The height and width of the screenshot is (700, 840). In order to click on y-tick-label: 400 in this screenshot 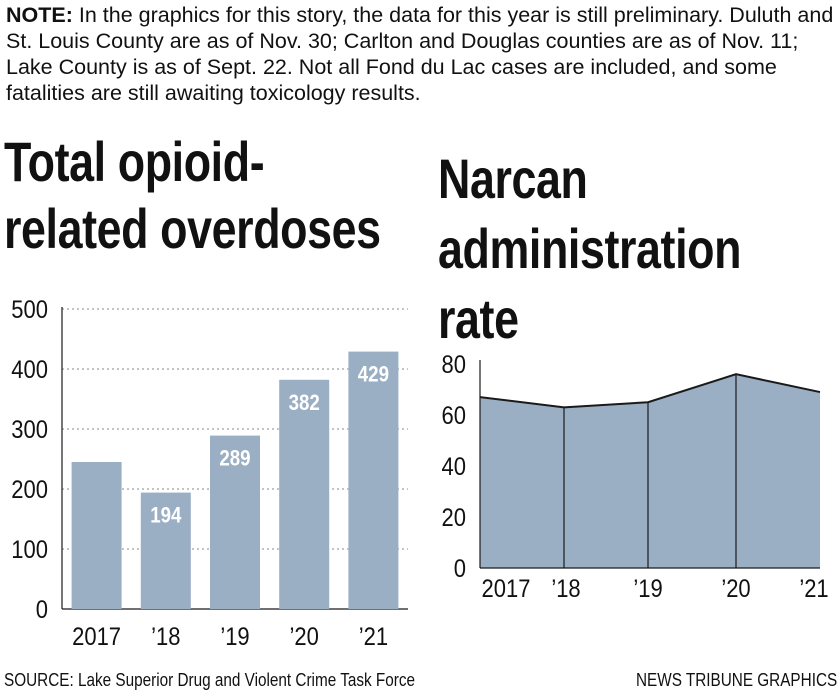, I will do `click(29, 370)`.